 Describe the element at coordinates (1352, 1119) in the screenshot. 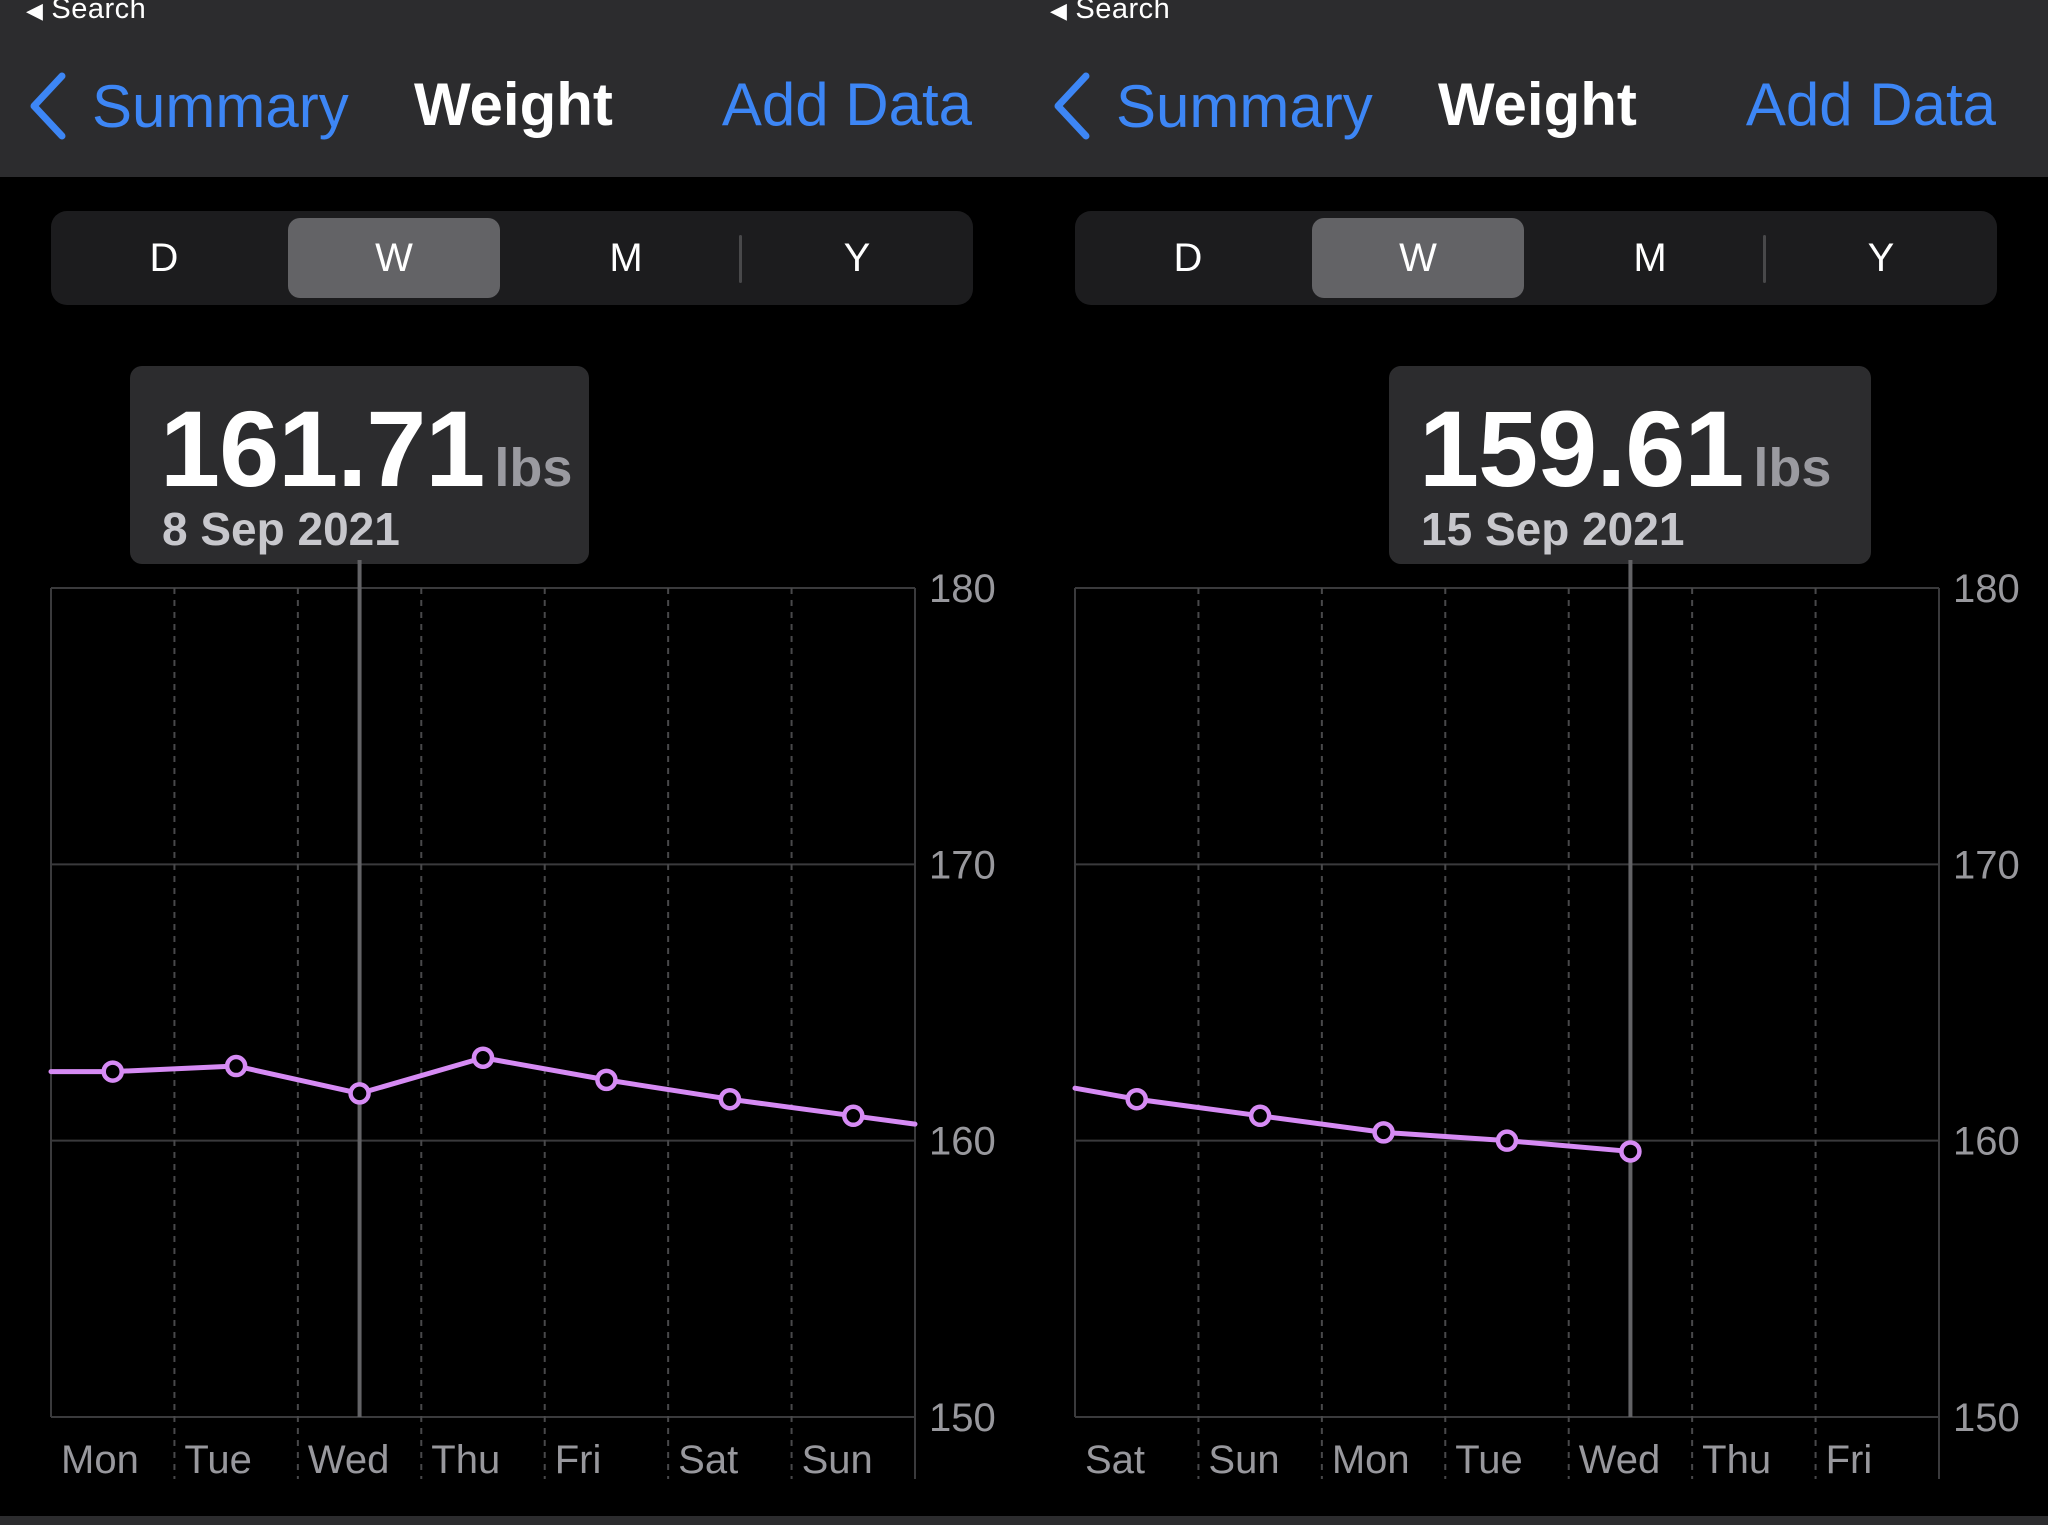

I see `weight-series-line` at that location.